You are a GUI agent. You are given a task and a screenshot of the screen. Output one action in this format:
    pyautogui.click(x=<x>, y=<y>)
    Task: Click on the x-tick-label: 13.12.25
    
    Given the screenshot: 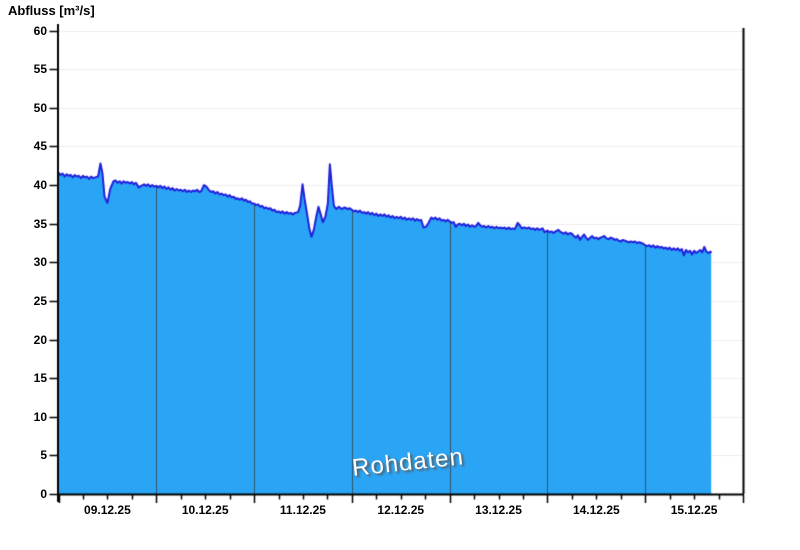 What is the action you would take?
    pyautogui.click(x=498, y=510)
    